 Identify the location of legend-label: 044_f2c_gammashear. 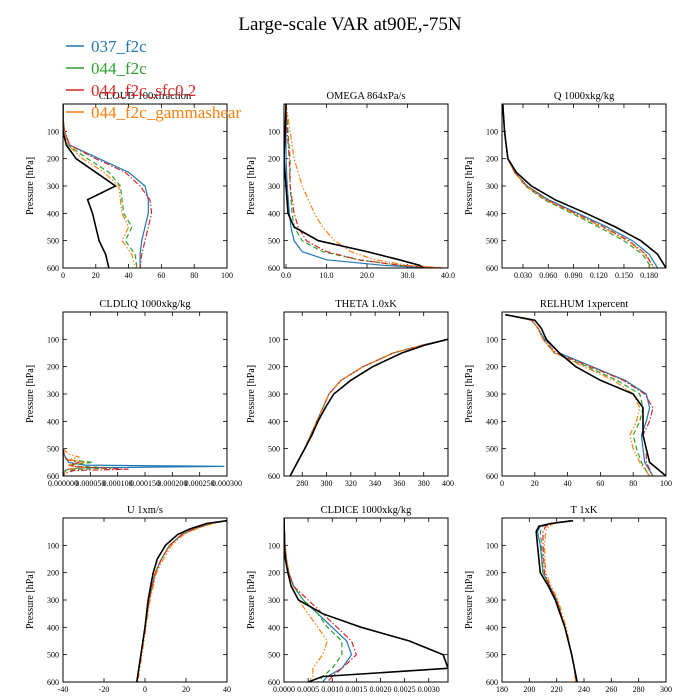
(166, 112).